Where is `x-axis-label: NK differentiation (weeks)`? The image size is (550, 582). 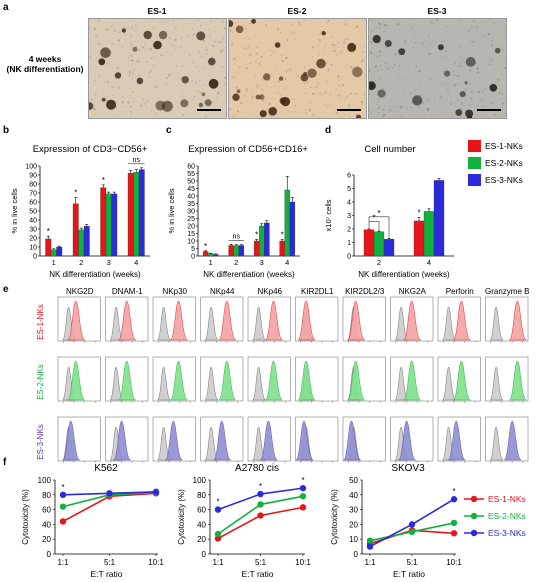
x-axis-label: NK differentiation (weeks) is located at coordinates (249, 274).